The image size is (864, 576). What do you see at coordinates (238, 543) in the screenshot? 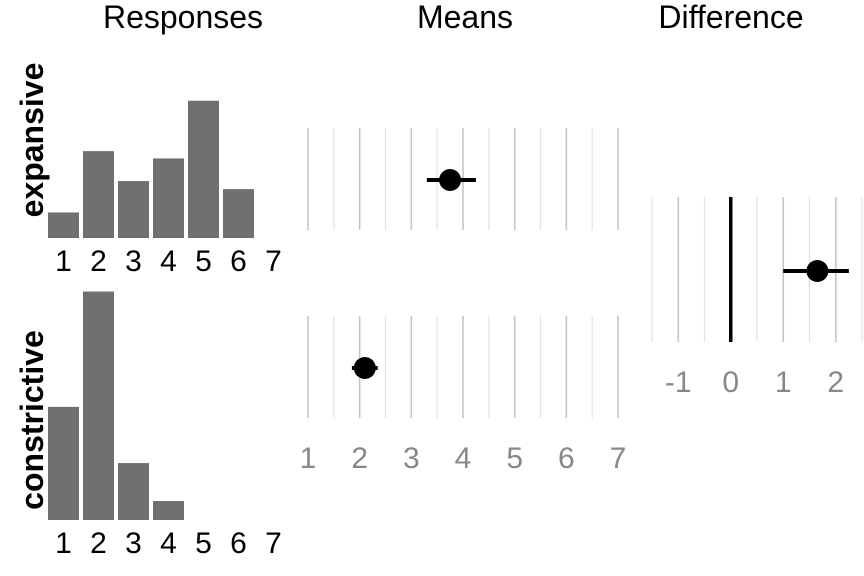
I see `tick-label-constrictive-6: 6` at bounding box center [238, 543].